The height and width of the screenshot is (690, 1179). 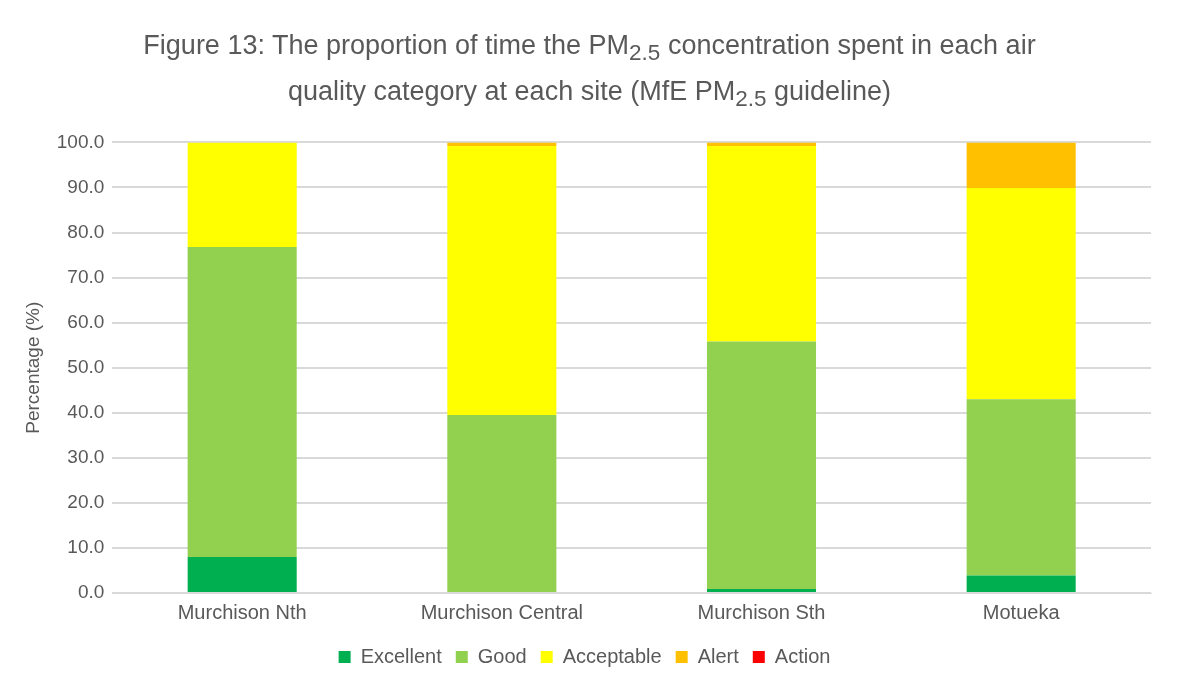 What do you see at coordinates (86, 456) in the screenshot?
I see `y-tick-label: 30.0` at bounding box center [86, 456].